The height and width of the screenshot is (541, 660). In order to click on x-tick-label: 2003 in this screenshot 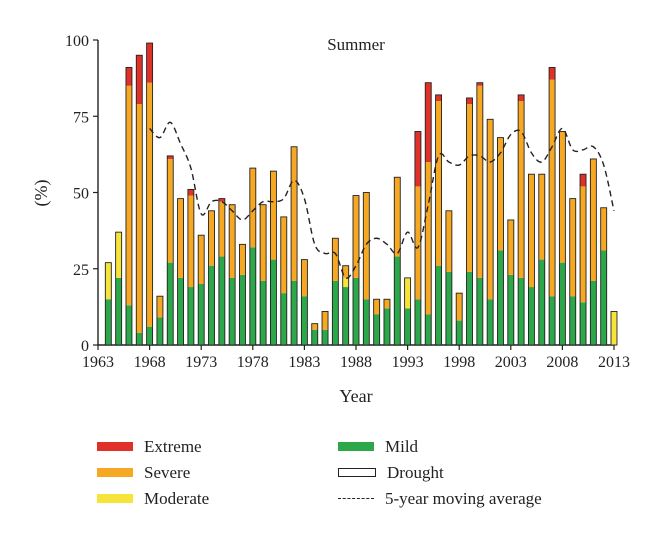, I will do `click(511, 362)`.